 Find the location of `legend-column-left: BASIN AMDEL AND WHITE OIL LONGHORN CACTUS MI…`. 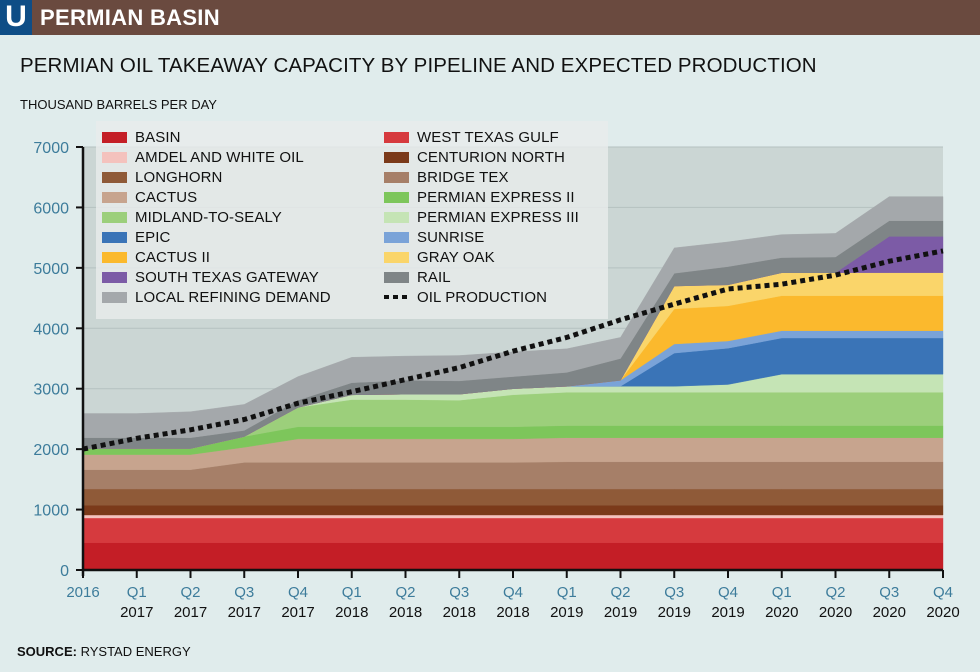

legend-column-left: BASIN AMDEL AND WHITE OIL LONGHORN CACTUS MI… is located at coordinates (216, 217).